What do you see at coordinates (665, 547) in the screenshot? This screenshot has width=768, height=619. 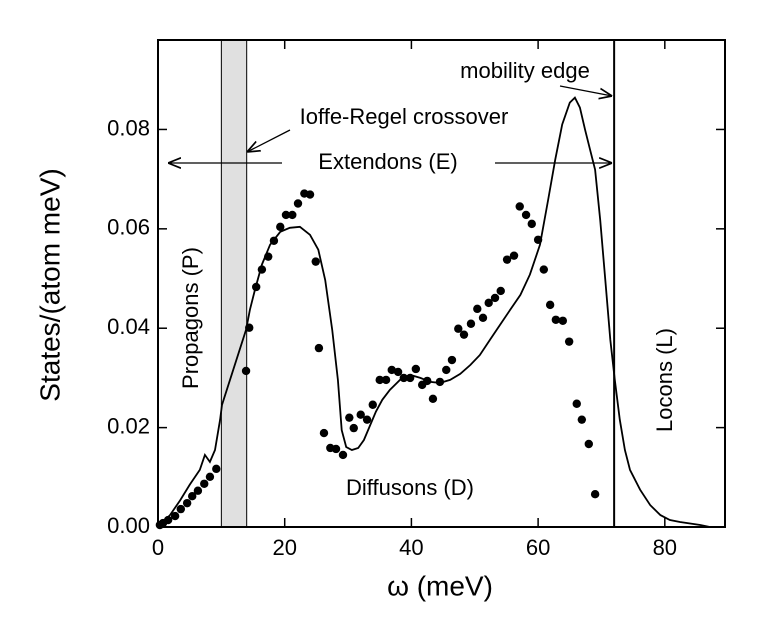 I see `x-tick-label: 80` at bounding box center [665, 547].